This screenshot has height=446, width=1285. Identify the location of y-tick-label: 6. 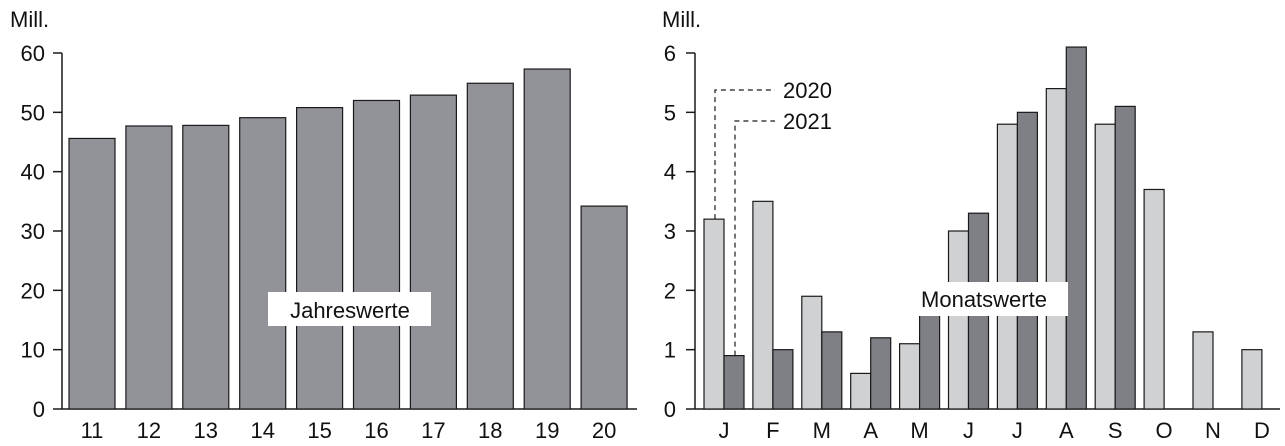
(670, 53).